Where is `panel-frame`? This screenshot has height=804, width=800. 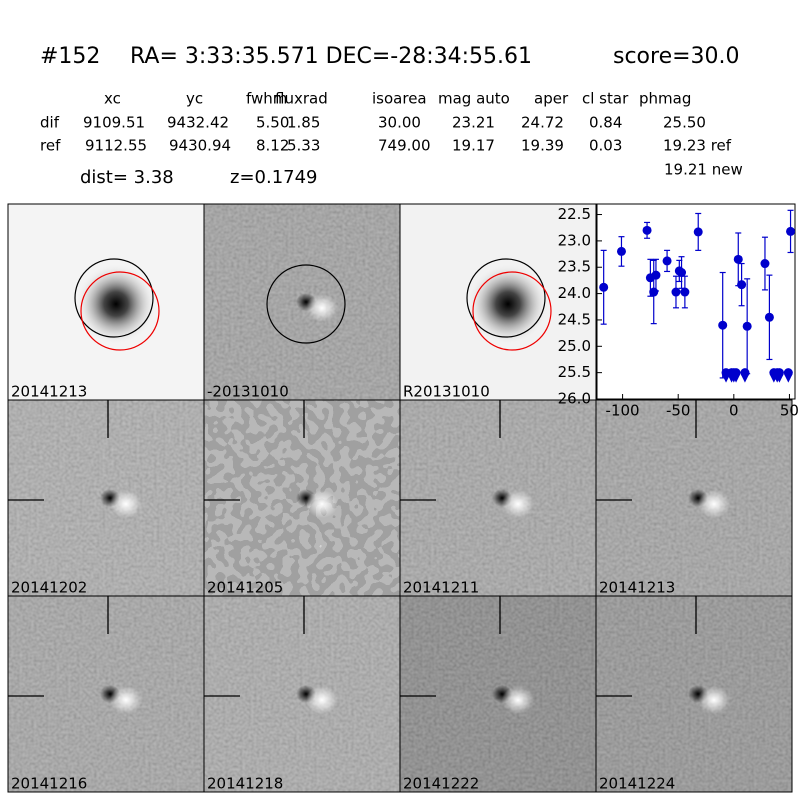
panel-frame is located at coordinates (694, 694).